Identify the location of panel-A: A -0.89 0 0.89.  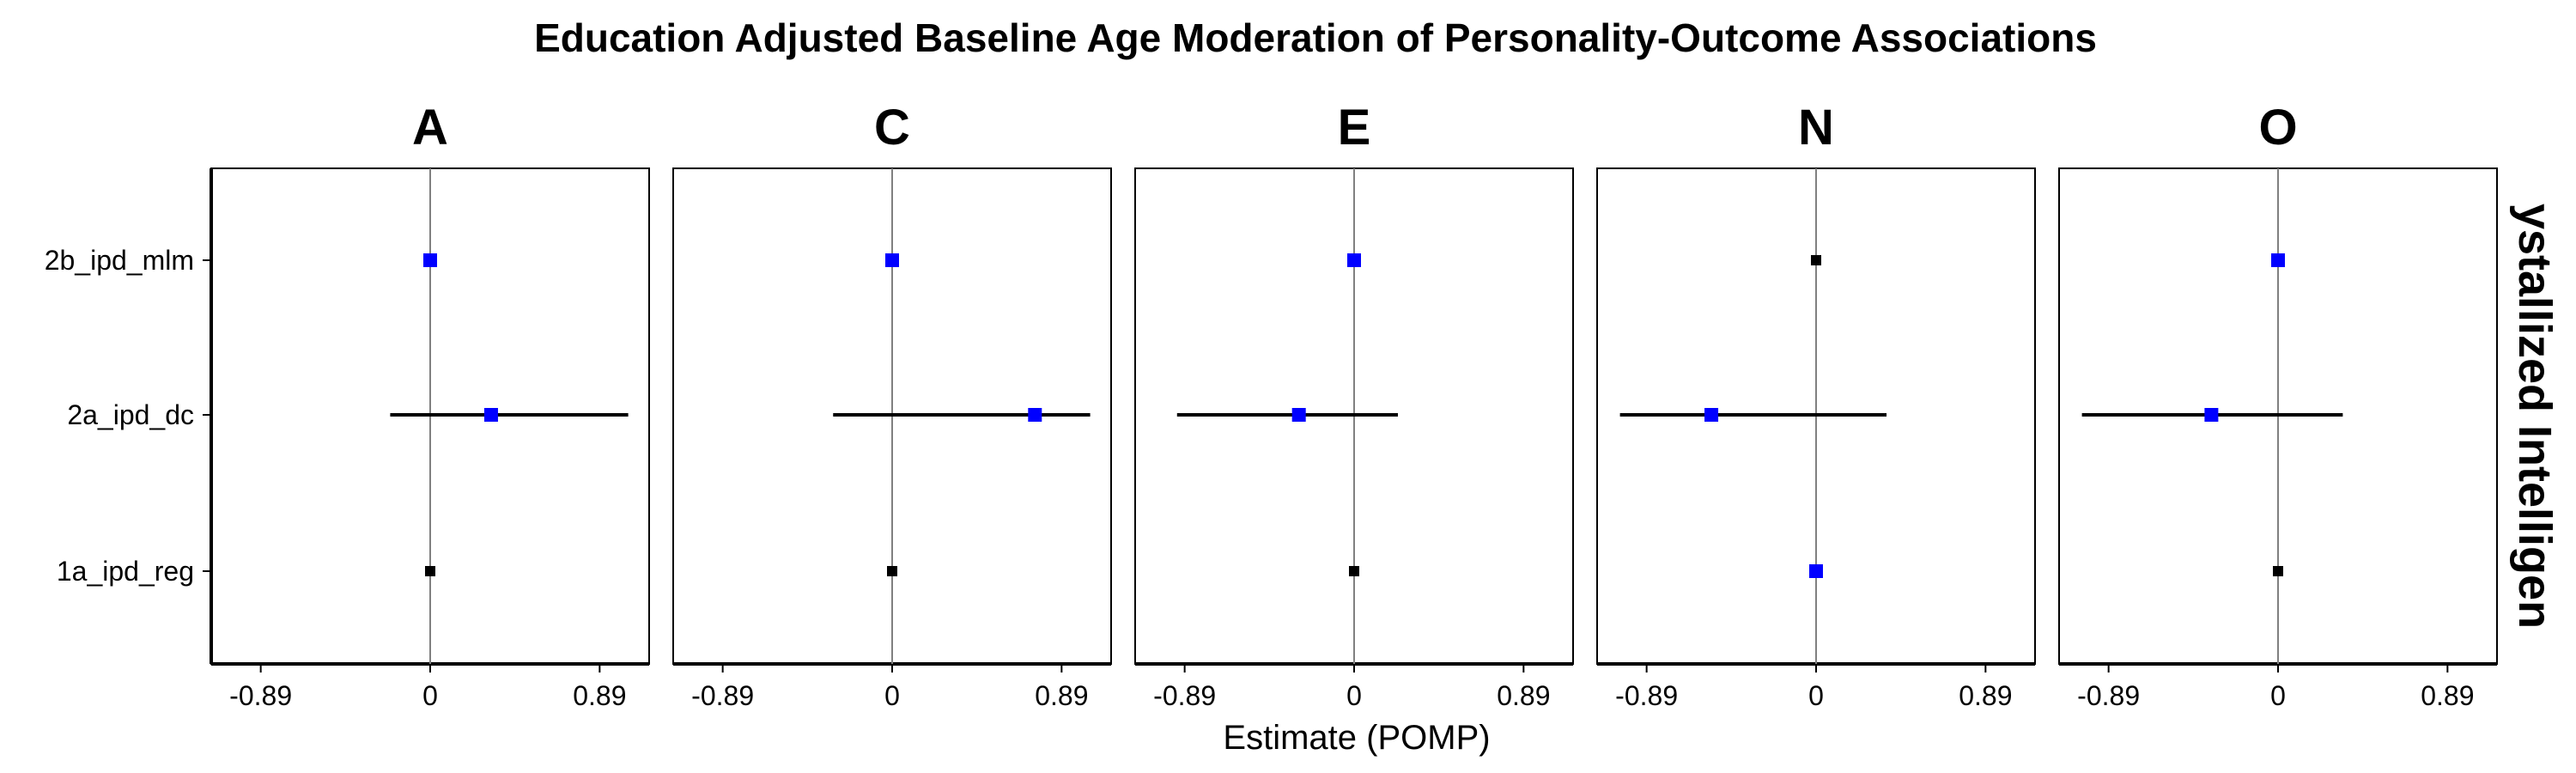
(430, 405).